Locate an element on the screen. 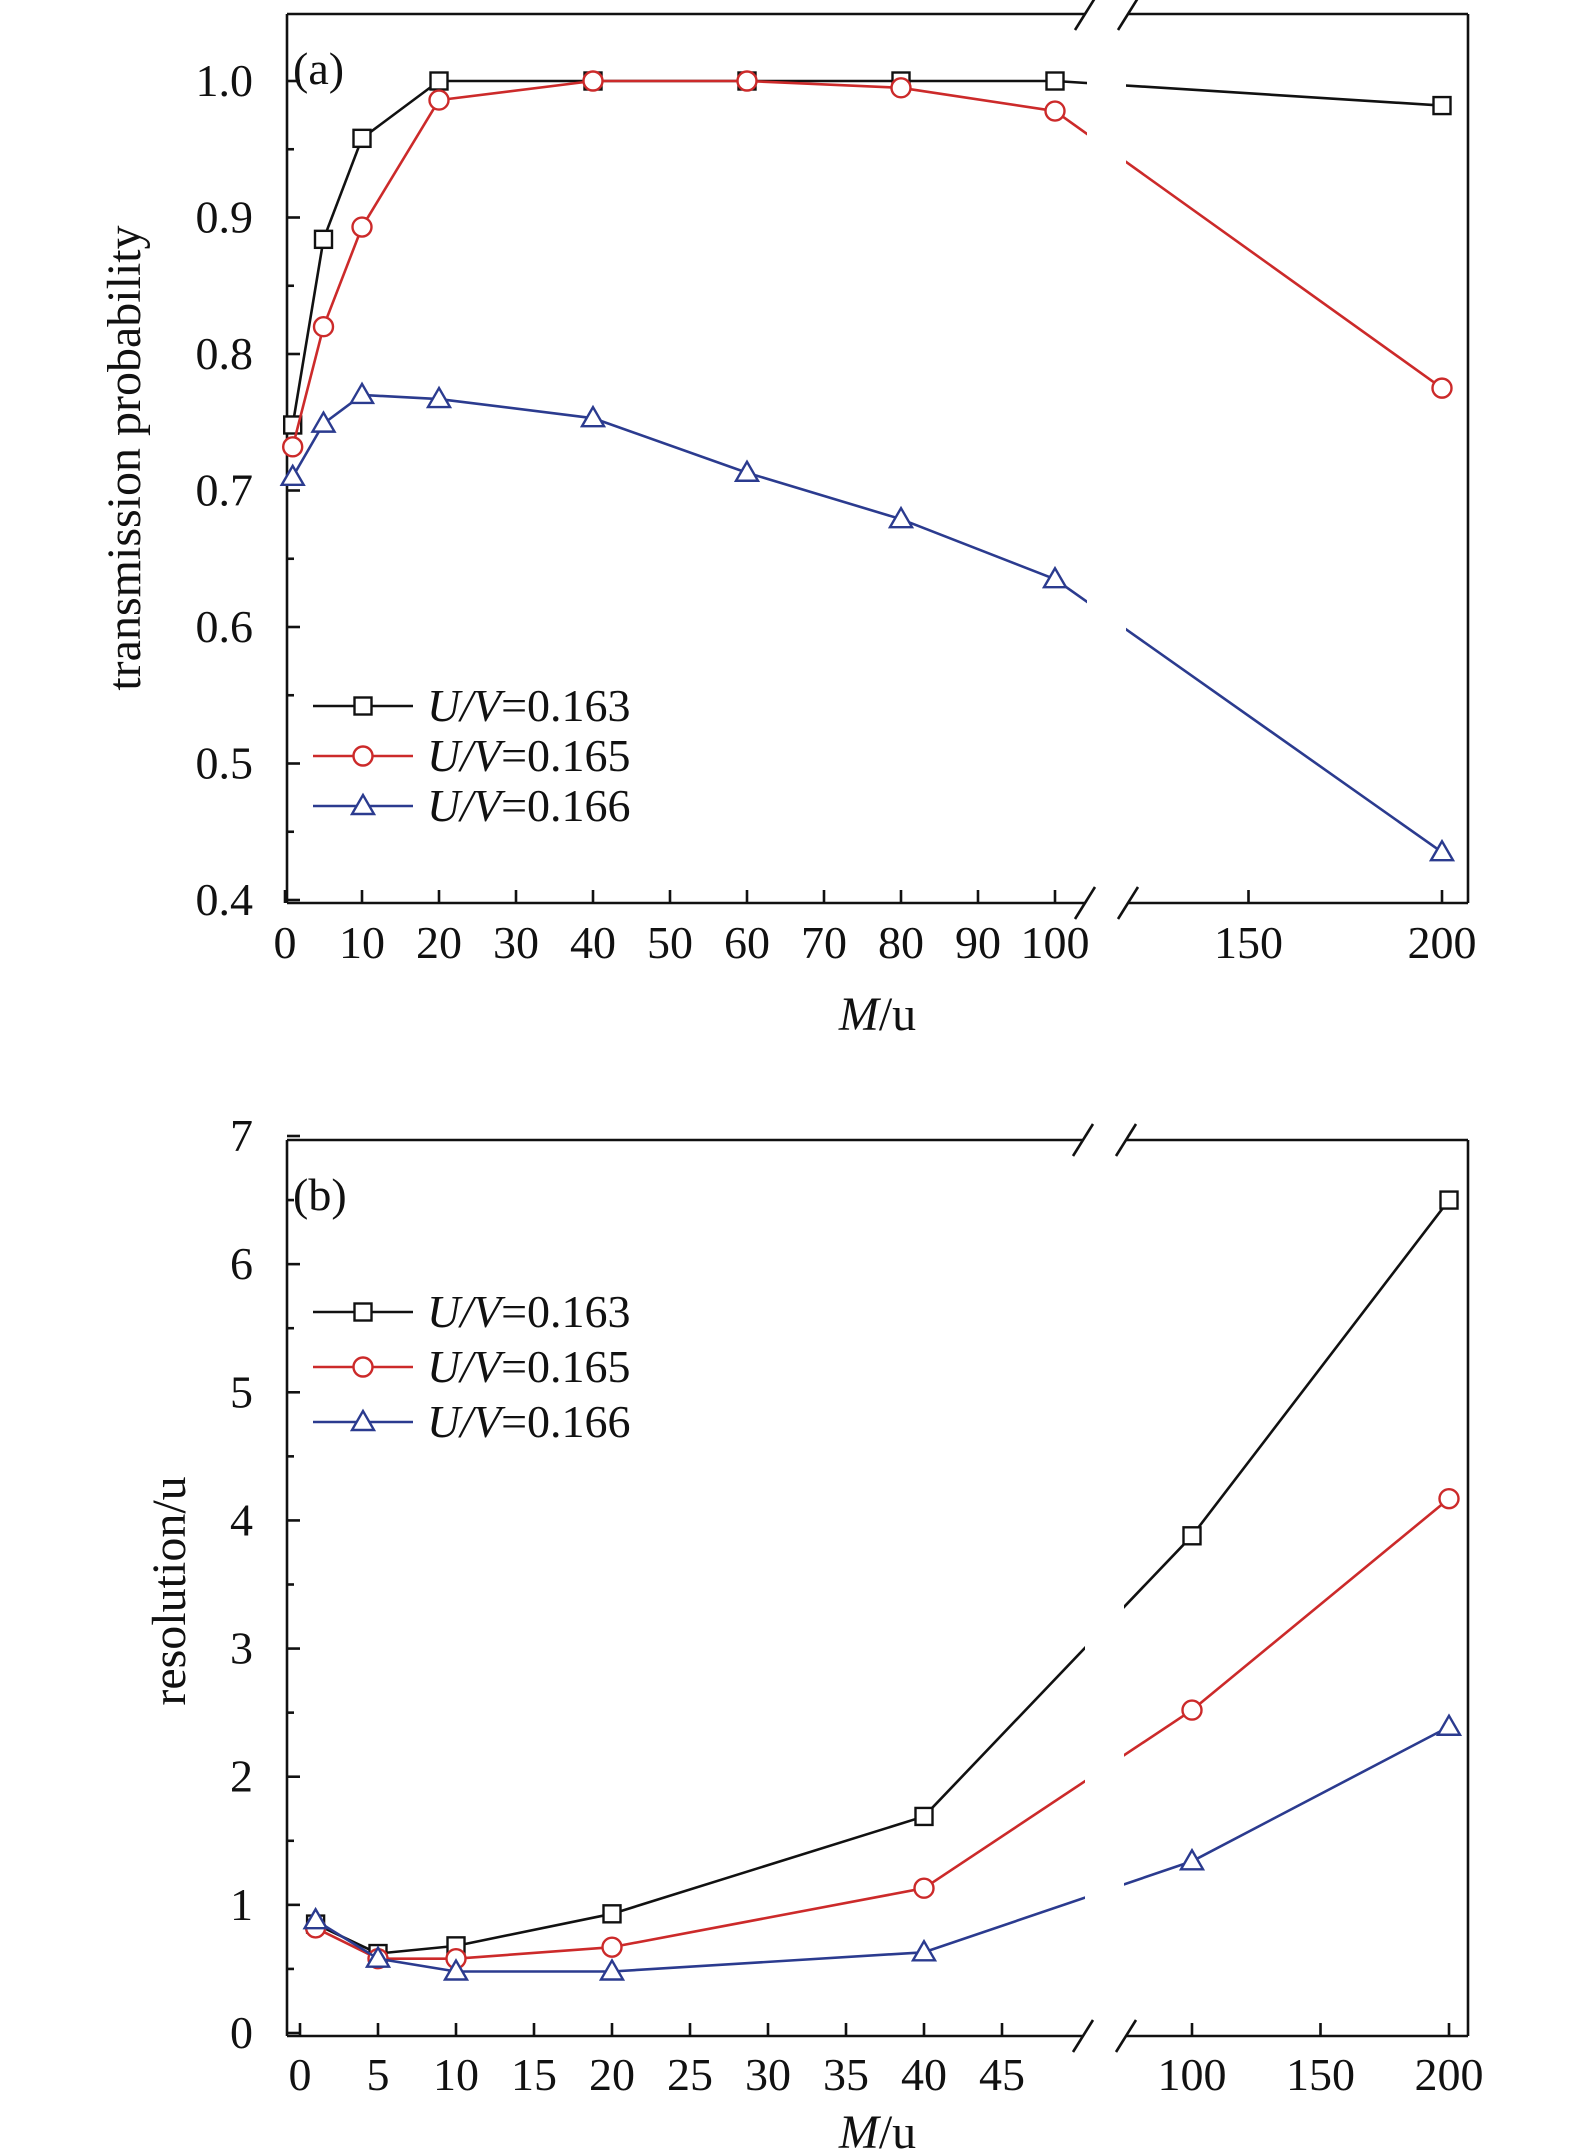 The width and height of the screenshot is (1575, 2153). x-tick-label: 60 is located at coordinates (747, 942).